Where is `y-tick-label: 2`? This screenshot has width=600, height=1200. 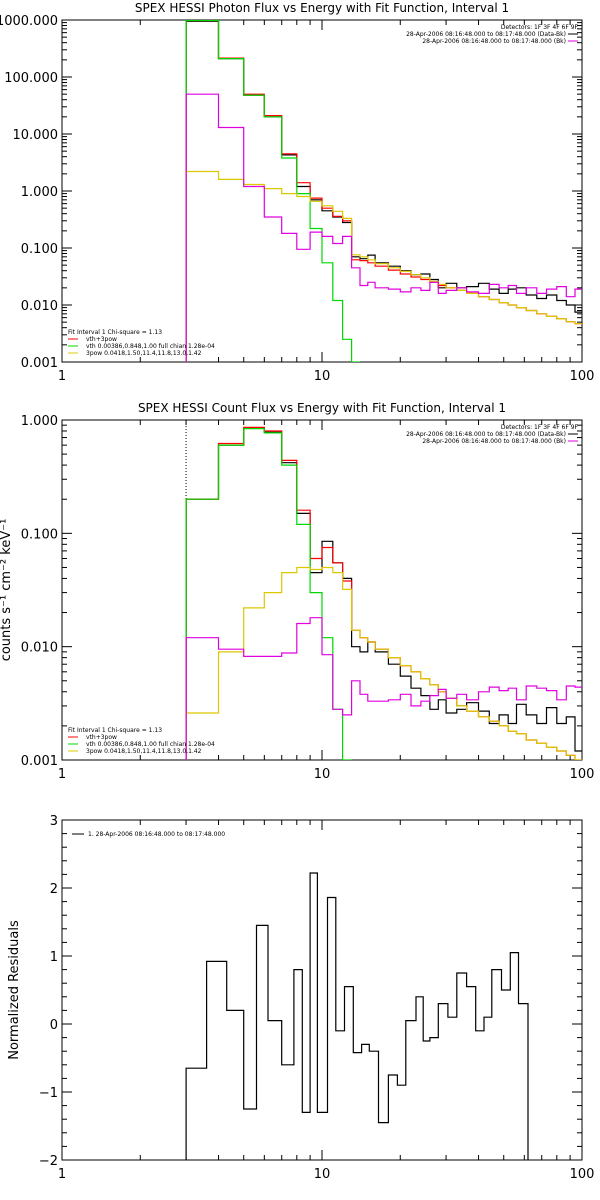
y-tick-label: 2 is located at coordinates (54, 889).